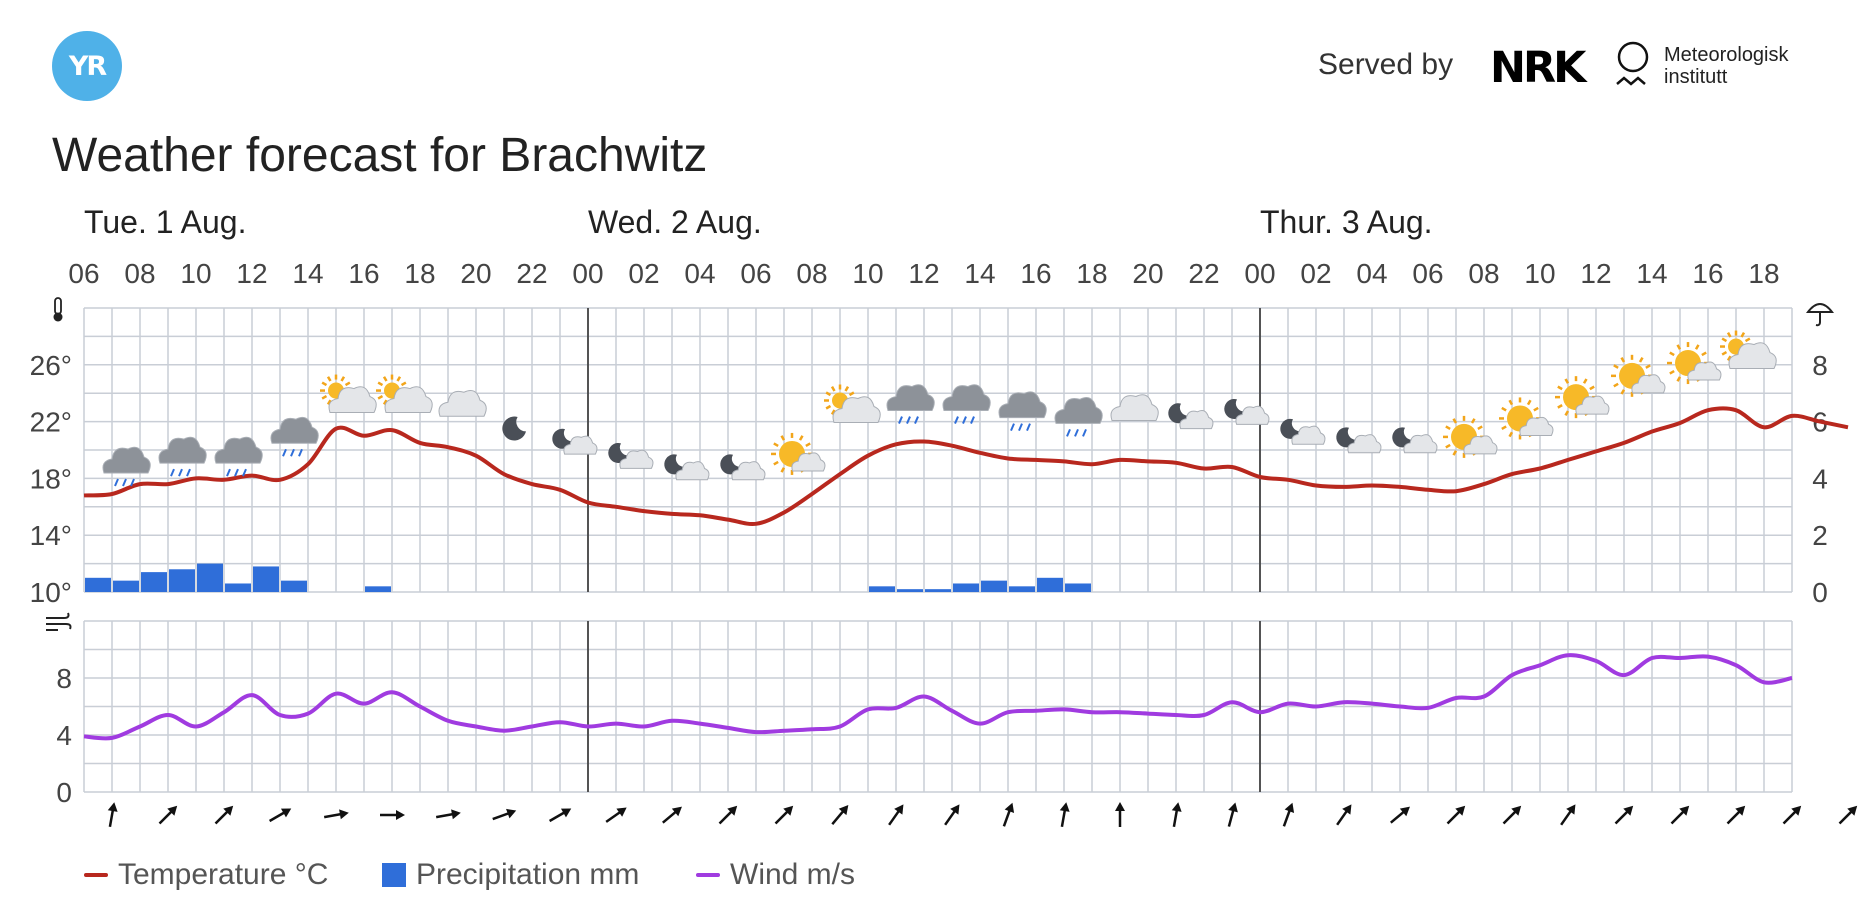  I want to click on hour-label: 08, so click(1483, 273).